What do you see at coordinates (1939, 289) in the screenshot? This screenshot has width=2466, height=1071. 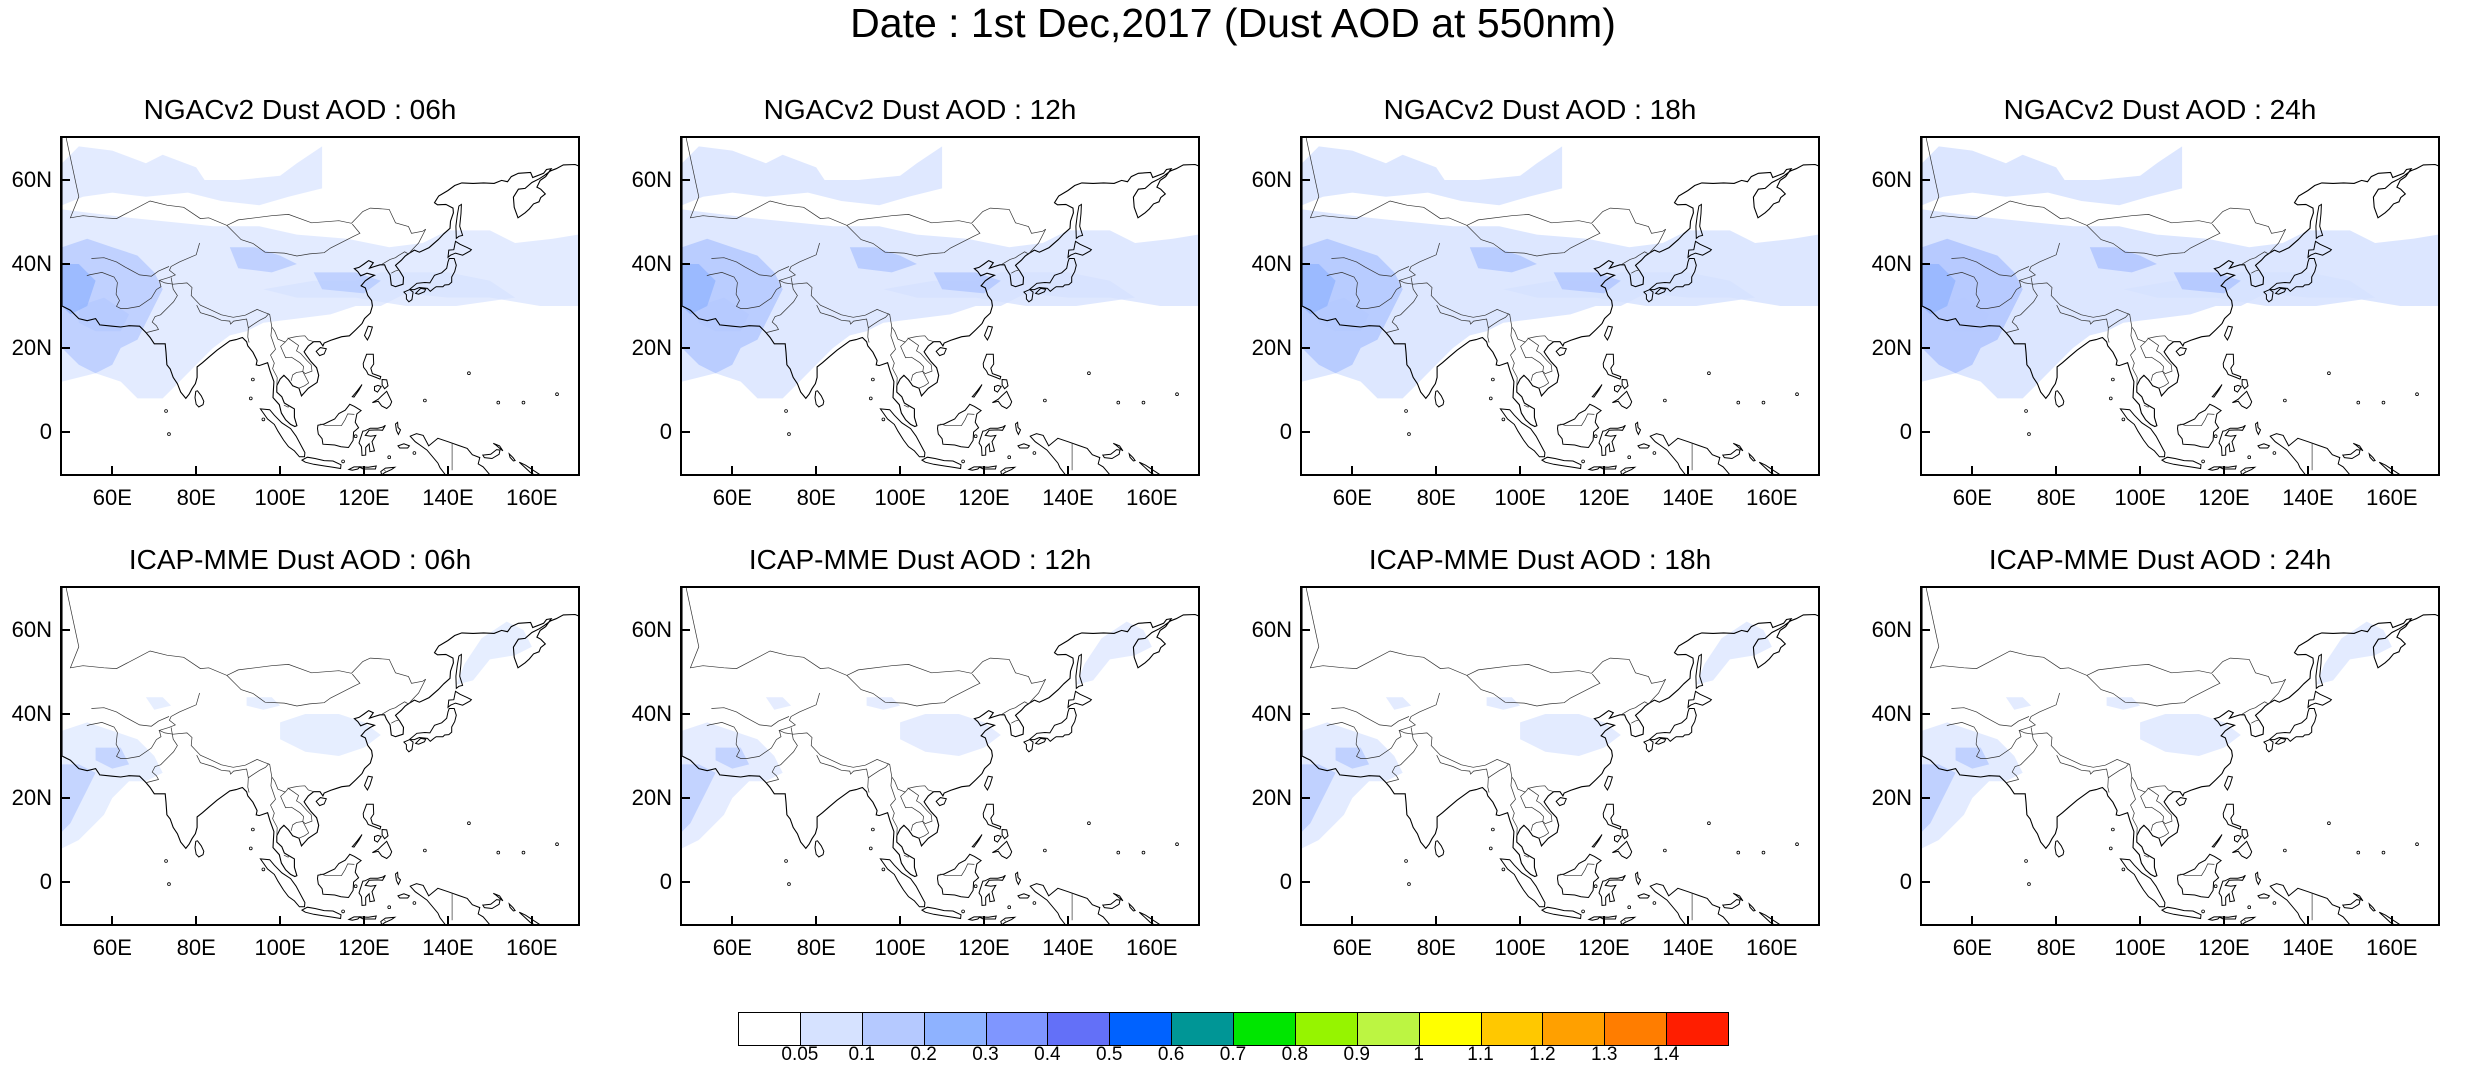 I see `dust-aod-peak-region` at bounding box center [1939, 289].